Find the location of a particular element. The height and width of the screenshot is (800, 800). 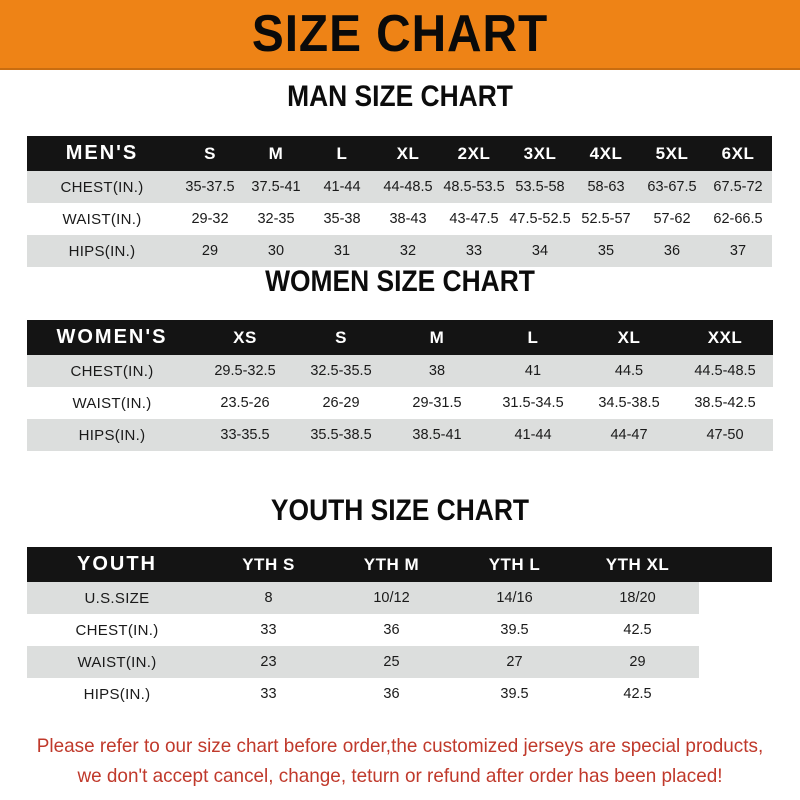

measurement-cell: 27 is located at coordinates (514, 662).